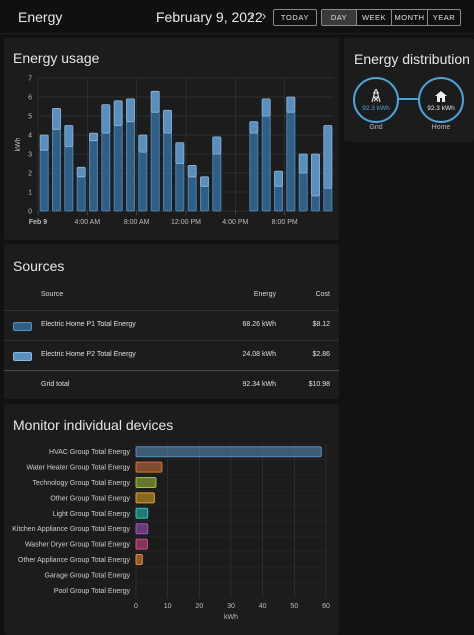 The image size is (474, 635). Describe the element at coordinates (79, 468) in the screenshot. I see `device-label: Water Heater Group Total Energy` at that location.